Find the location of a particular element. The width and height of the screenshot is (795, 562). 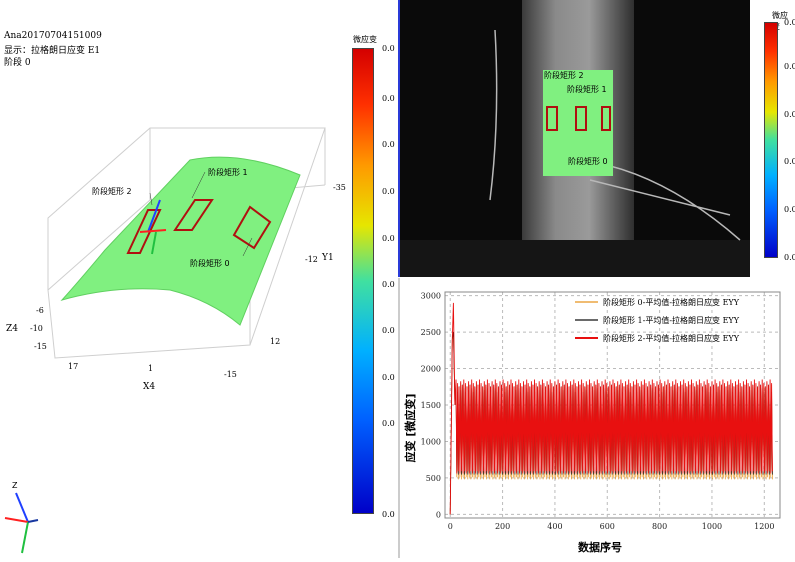

x-tick-label: 1200 is located at coordinates (764, 526).